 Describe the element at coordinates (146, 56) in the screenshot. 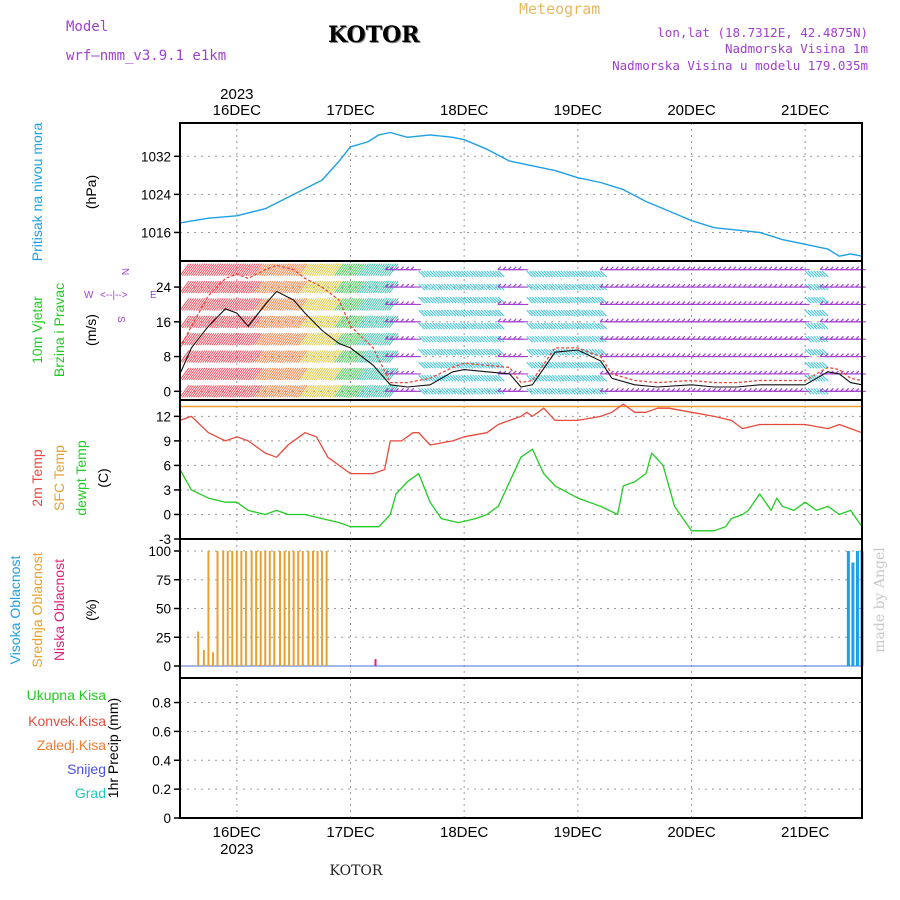

I see `model-name: wrf—nmm_v3.9.1 e1km` at that location.